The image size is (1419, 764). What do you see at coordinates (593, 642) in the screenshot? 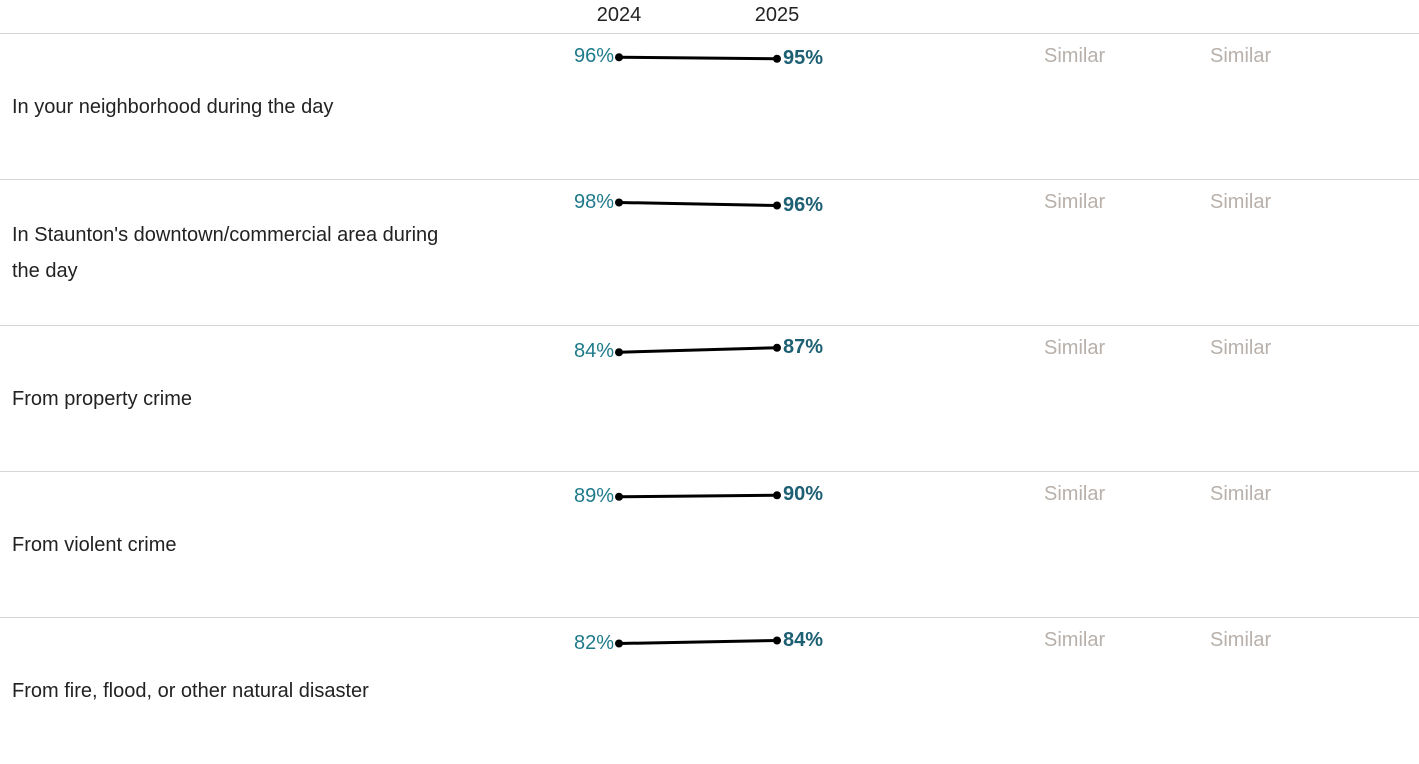
I see `value-label-2024: 82%` at bounding box center [593, 642].